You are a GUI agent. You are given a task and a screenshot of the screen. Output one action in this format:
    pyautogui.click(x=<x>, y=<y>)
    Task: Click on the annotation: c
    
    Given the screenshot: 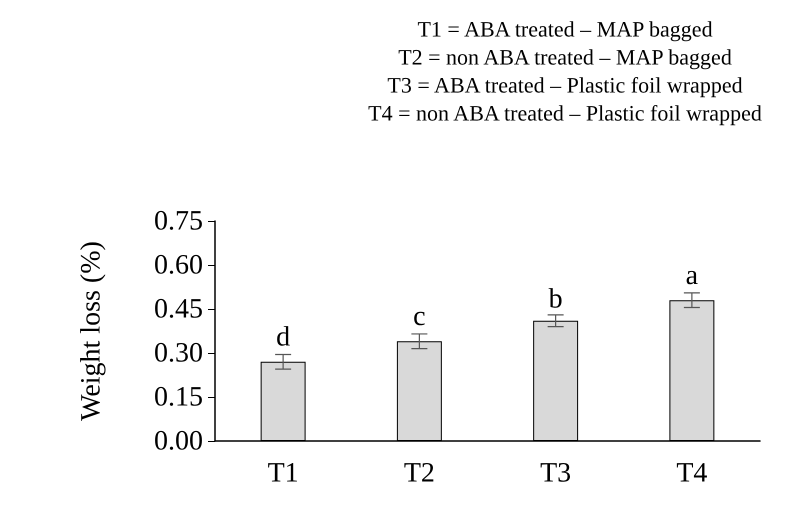 What is the action you would take?
    pyautogui.click(x=419, y=316)
    